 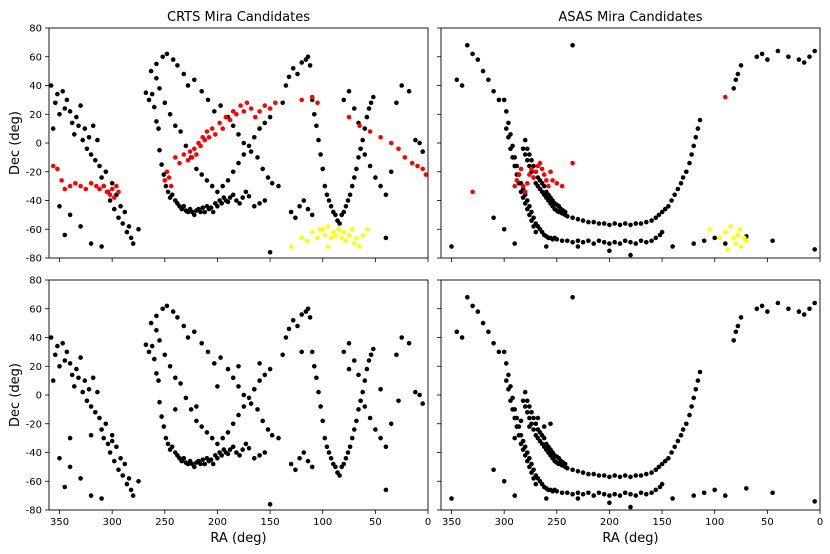 What do you see at coordinates (630, 17) in the screenshot?
I see `chart-title: ASAS Mira Candidates` at bounding box center [630, 17].